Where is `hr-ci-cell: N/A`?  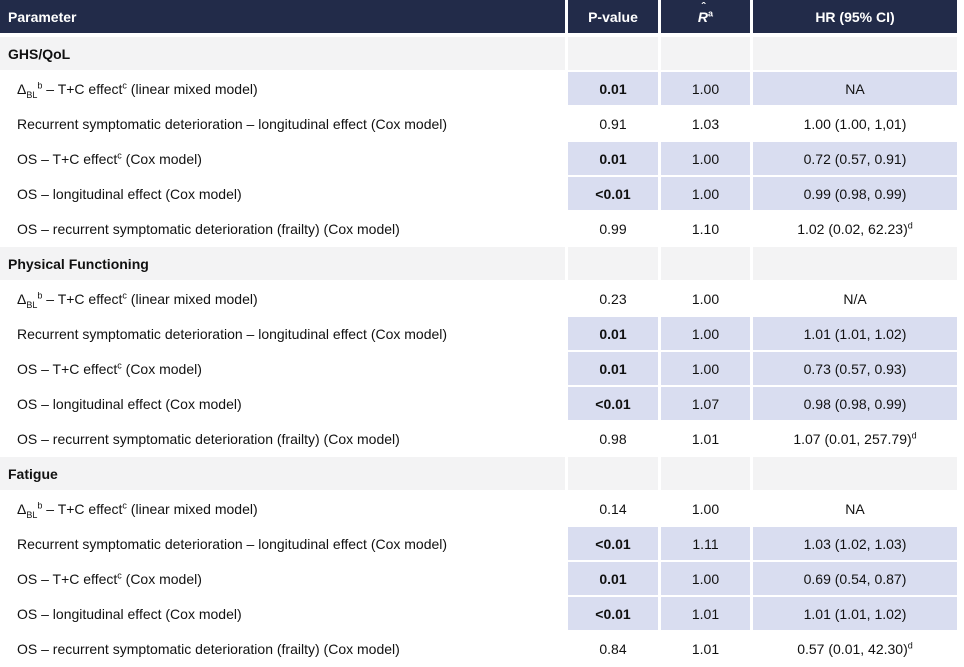
hr-ci-cell: N/A is located at coordinates (855, 299).